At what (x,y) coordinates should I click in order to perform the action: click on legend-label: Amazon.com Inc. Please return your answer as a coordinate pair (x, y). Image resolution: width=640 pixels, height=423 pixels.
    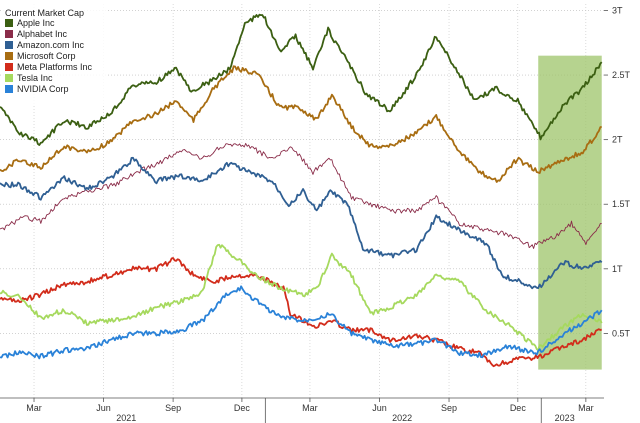
    Looking at the image, I should click on (51, 45).